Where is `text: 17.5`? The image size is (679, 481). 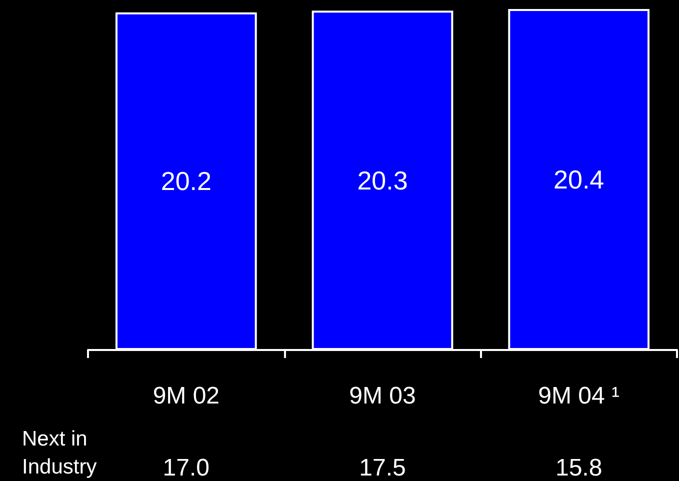
text: 17.5 is located at coordinates (382, 467).